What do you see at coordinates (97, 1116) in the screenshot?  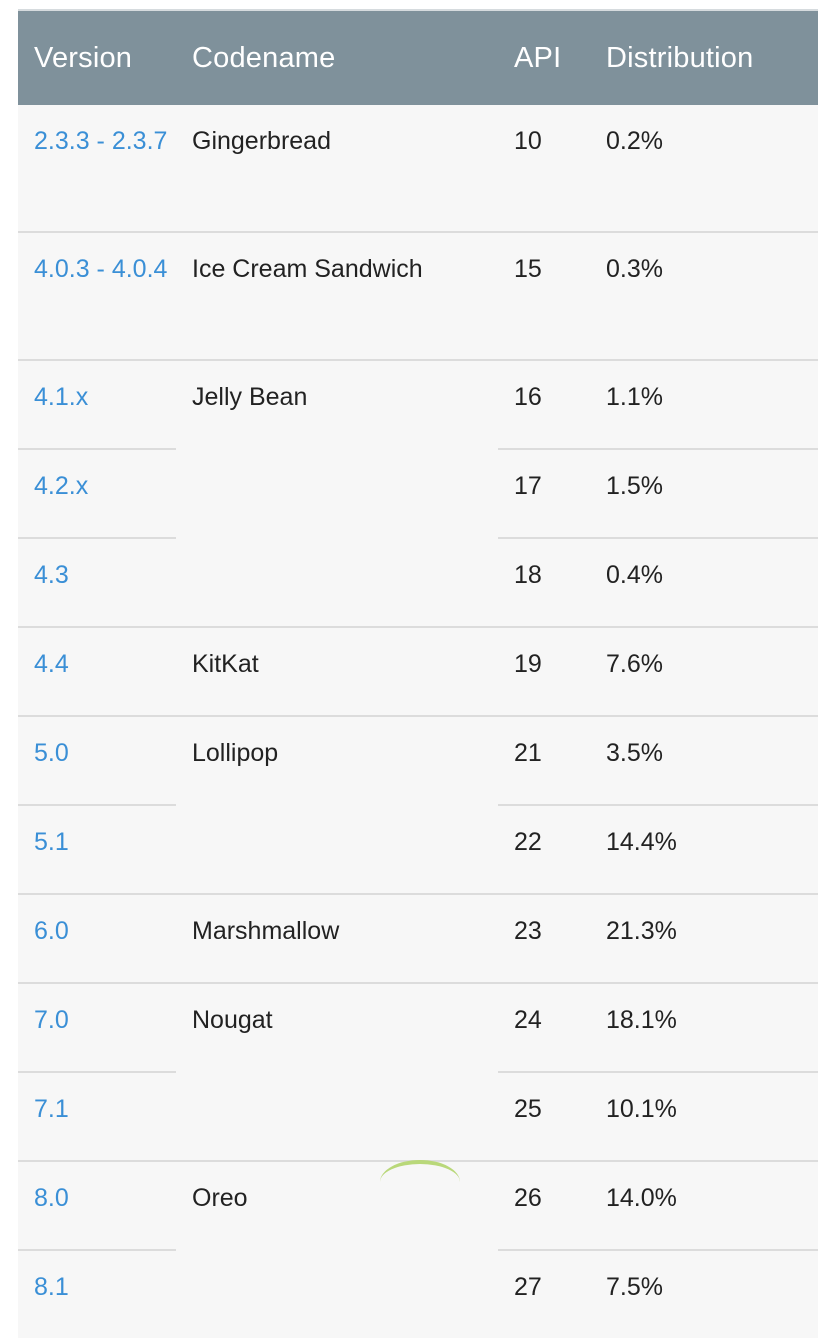 I see `version-link: 7.1` at bounding box center [97, 1116].